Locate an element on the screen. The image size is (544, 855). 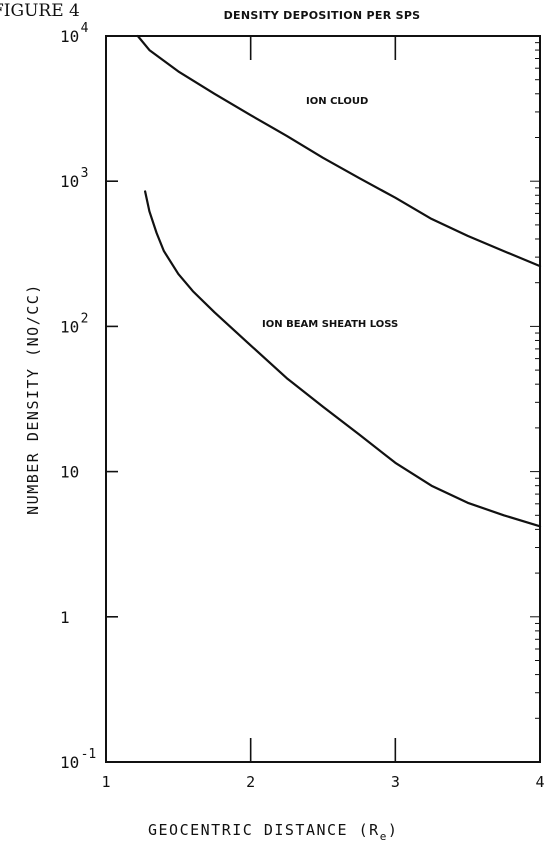
y-tick-exponent-0.1: -1 is located at coordinates (89, 754).